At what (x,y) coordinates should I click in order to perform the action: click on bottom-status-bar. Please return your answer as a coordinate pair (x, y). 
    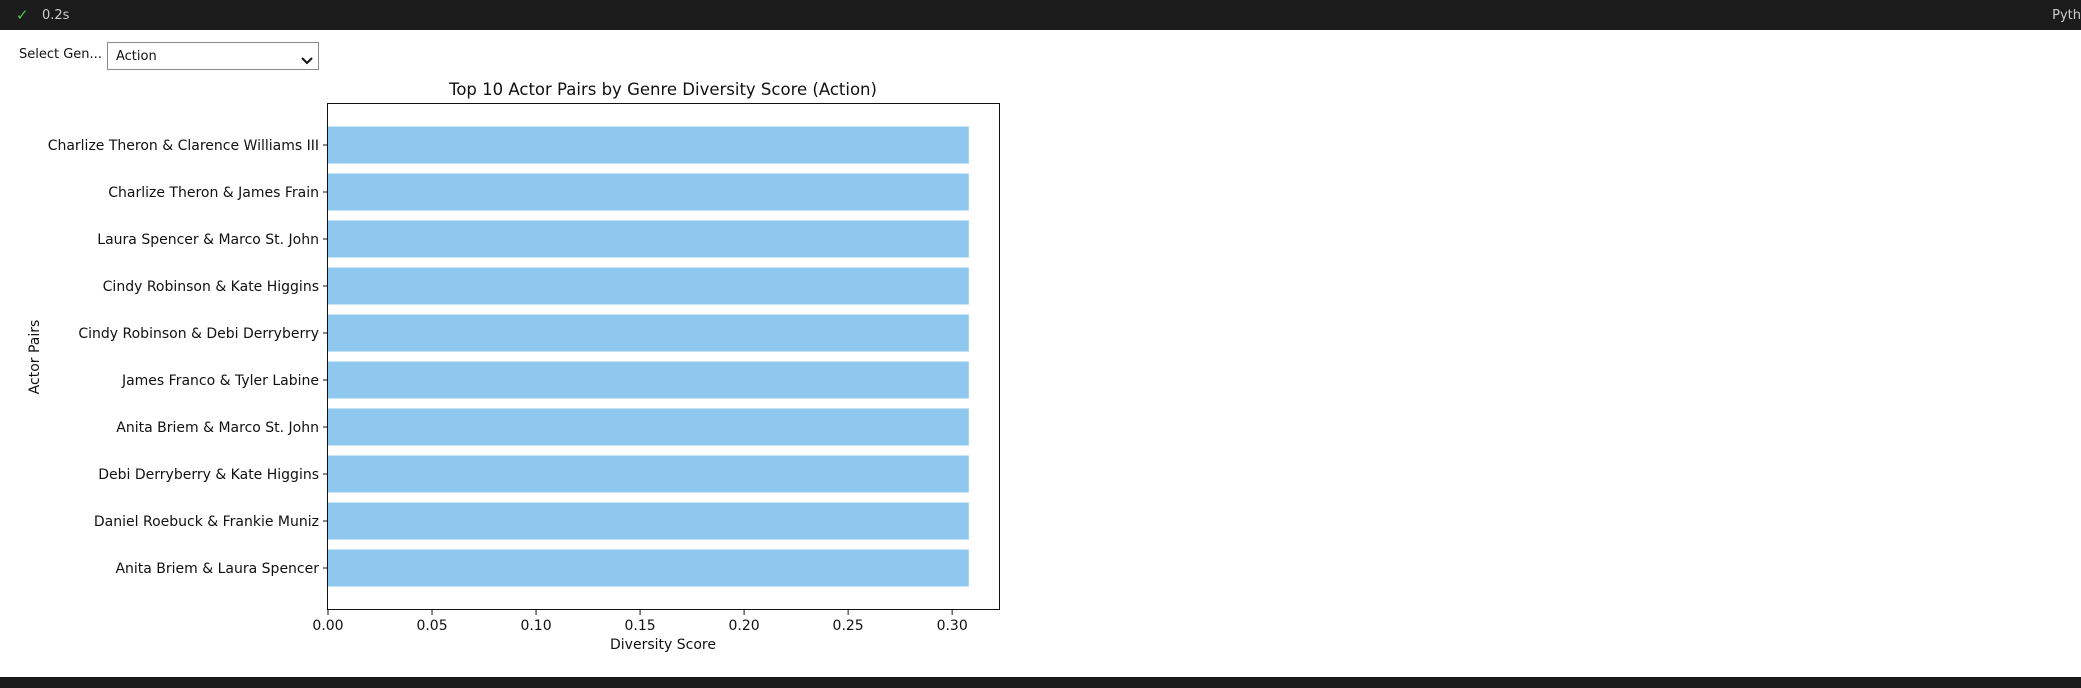
    Looking at the image, I should click on (1040, 682).